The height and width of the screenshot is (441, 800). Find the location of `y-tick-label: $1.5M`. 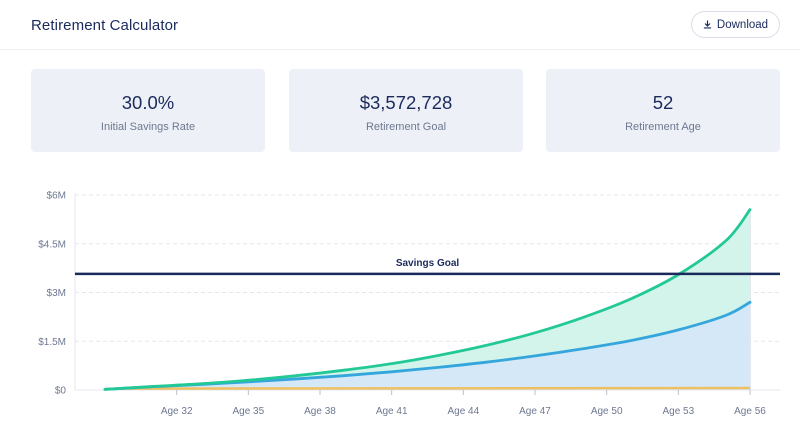

y-tick-label: $1.5M is located at coordinates (52, 342).